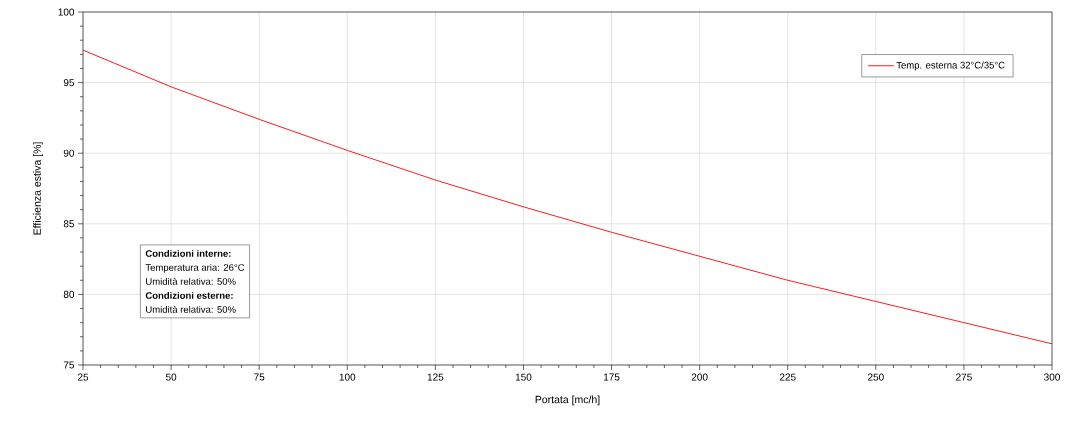  What do you see at coordinates (69, 83) in the screenshot?
I see `y-tick-label: 95` at bounding box center [69, 83].